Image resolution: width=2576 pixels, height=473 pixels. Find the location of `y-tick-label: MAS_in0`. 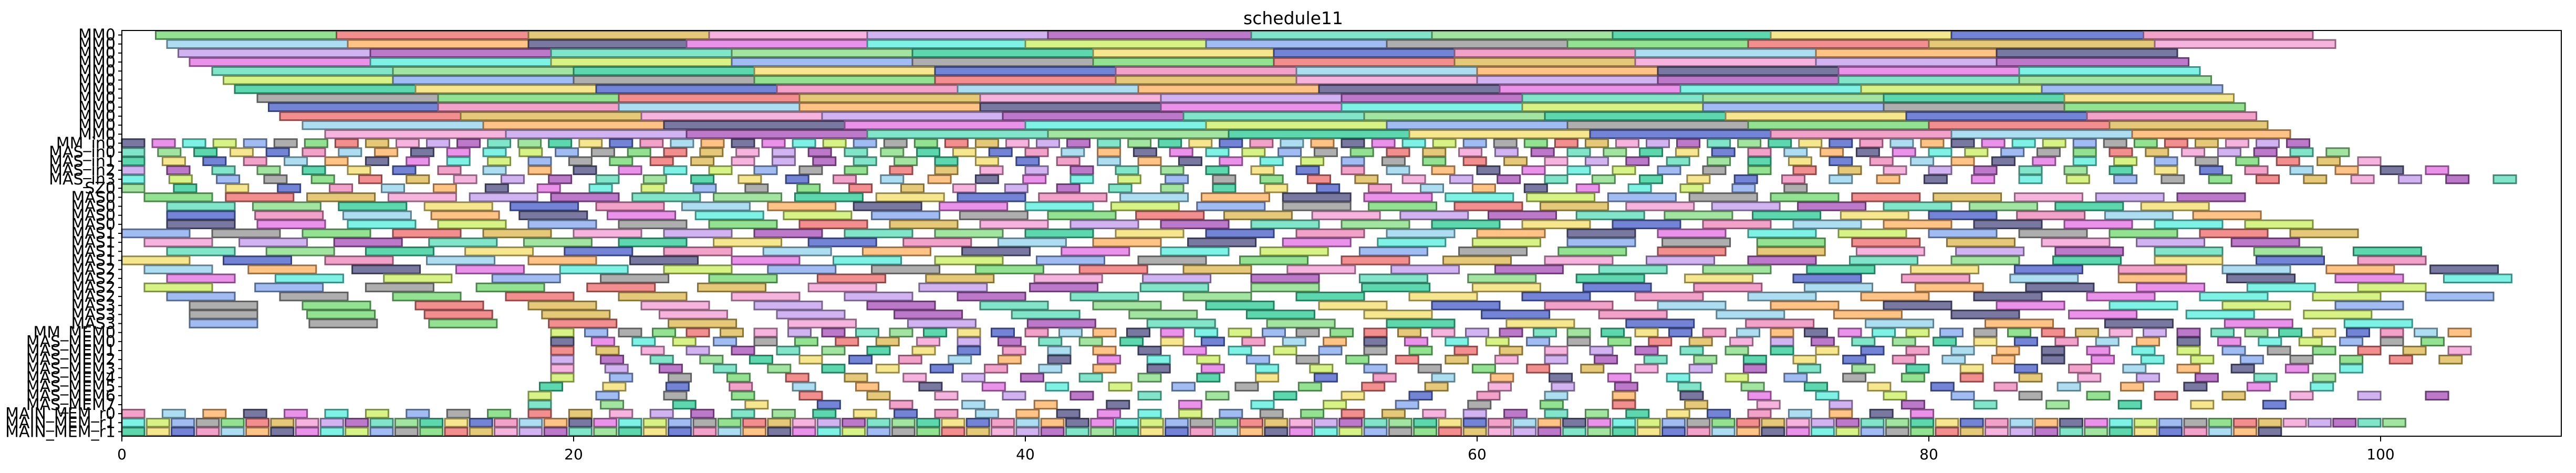

y-tick-label: MAS_in0 is located at coordinates (82, 152).